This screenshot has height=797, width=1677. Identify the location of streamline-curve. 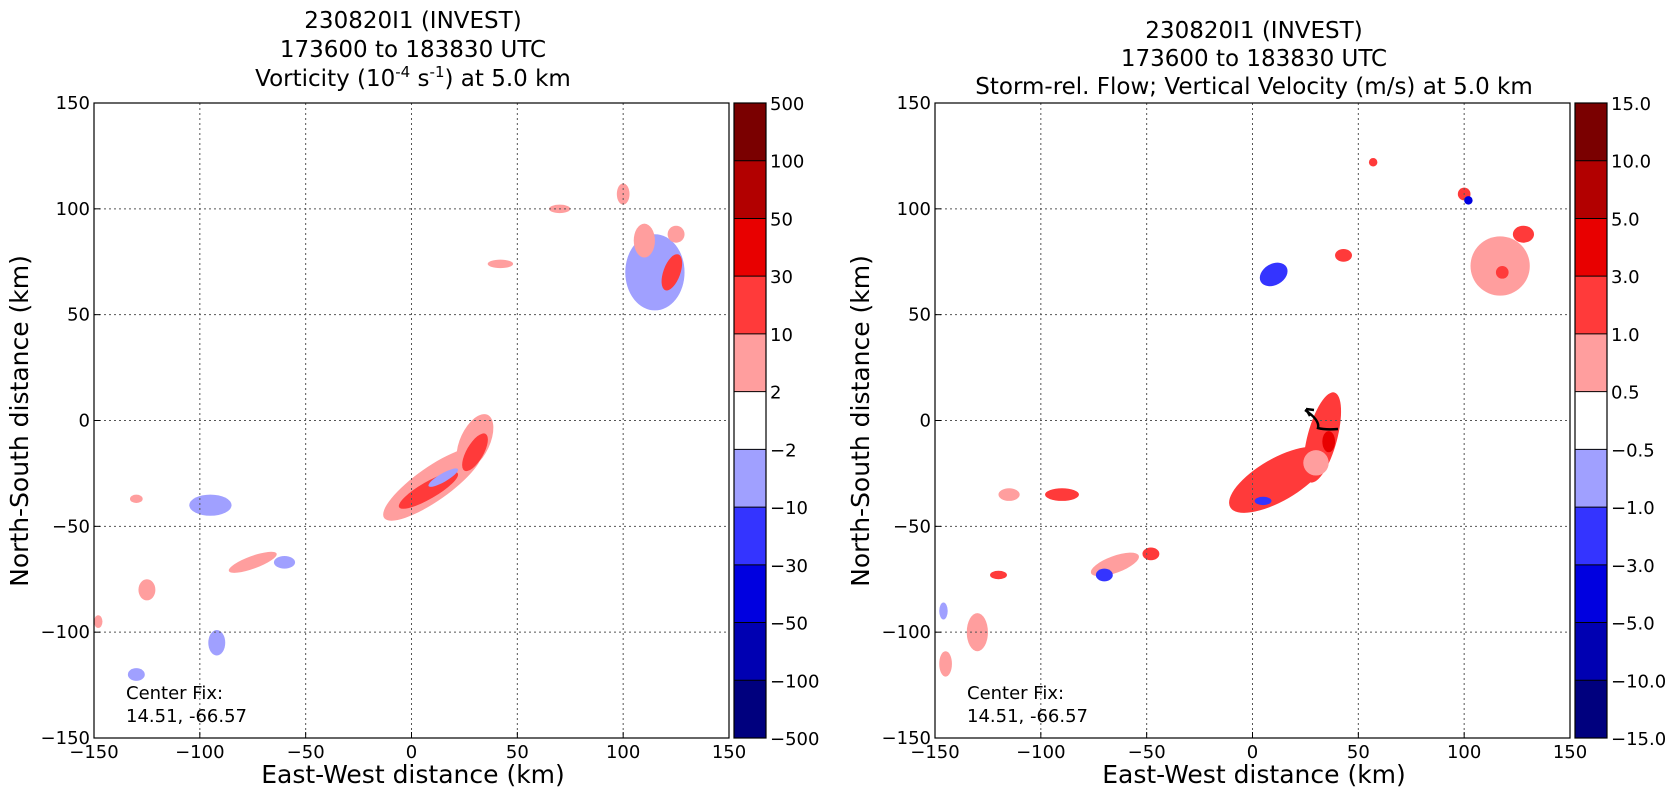
(1321, 419).